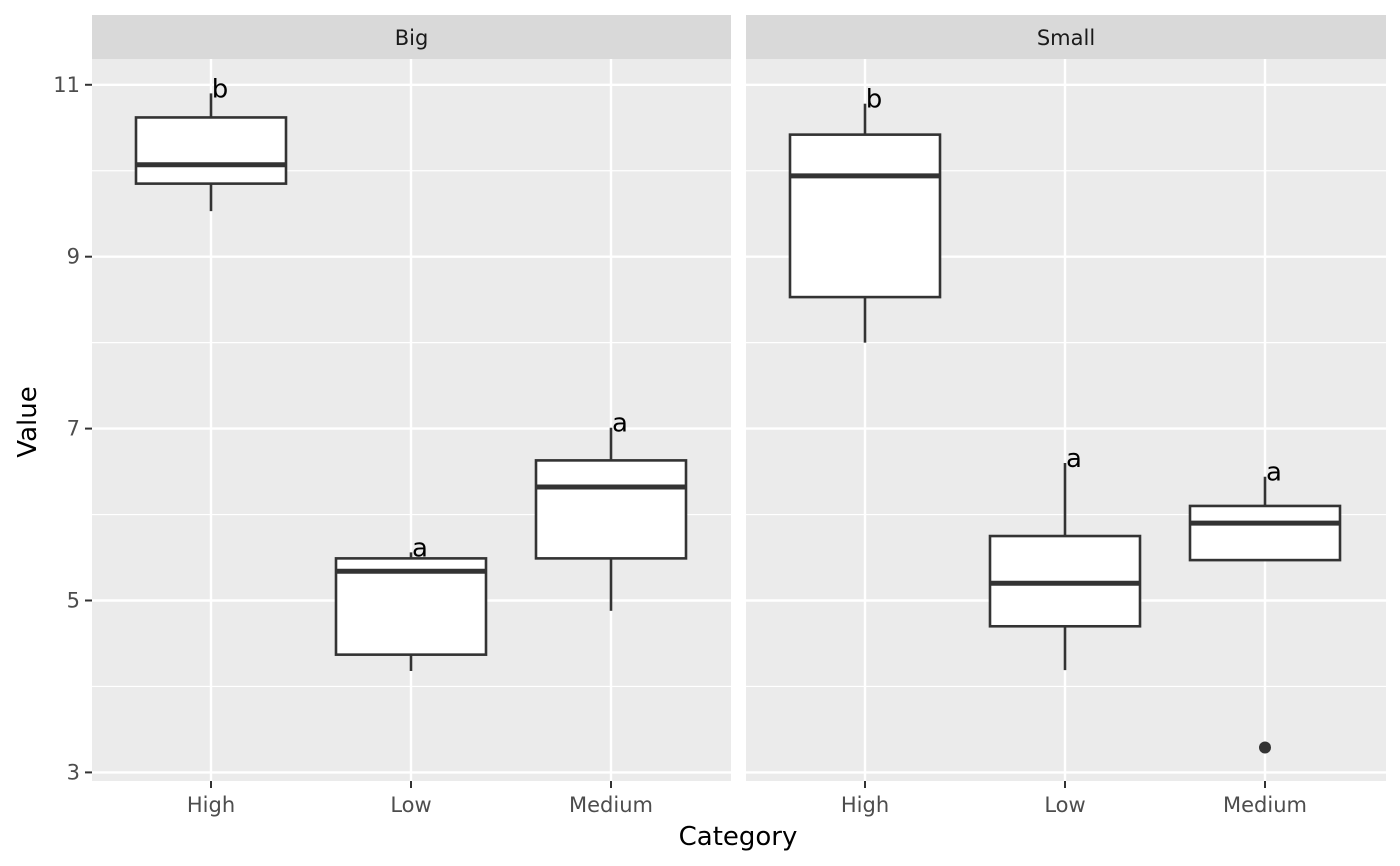 The height and width of the screenshot is (866, 1400). I want to click on y-tick-label: 3, so click(73, 772).